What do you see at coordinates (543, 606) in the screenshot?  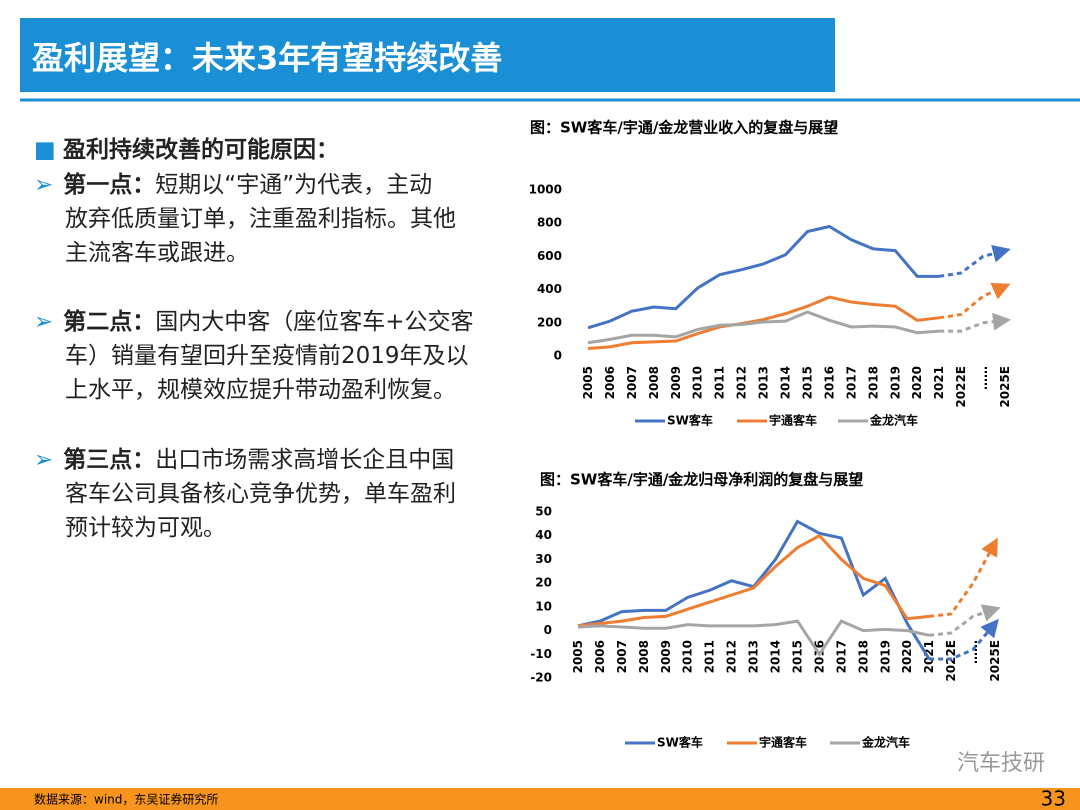 I see `y-tick-label: 10` at bounding box center [543, 606].